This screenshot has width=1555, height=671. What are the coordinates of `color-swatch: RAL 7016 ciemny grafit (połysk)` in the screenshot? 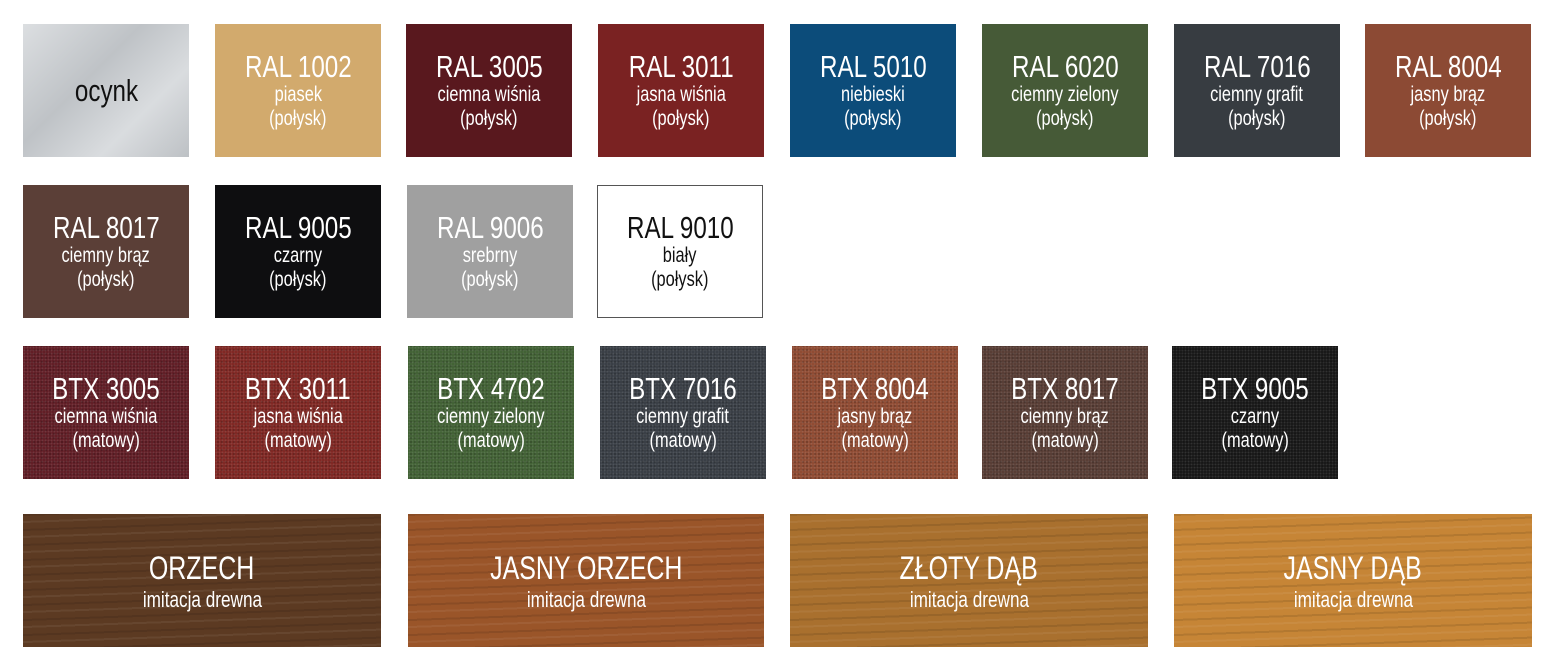 It's located at (1257, 90).